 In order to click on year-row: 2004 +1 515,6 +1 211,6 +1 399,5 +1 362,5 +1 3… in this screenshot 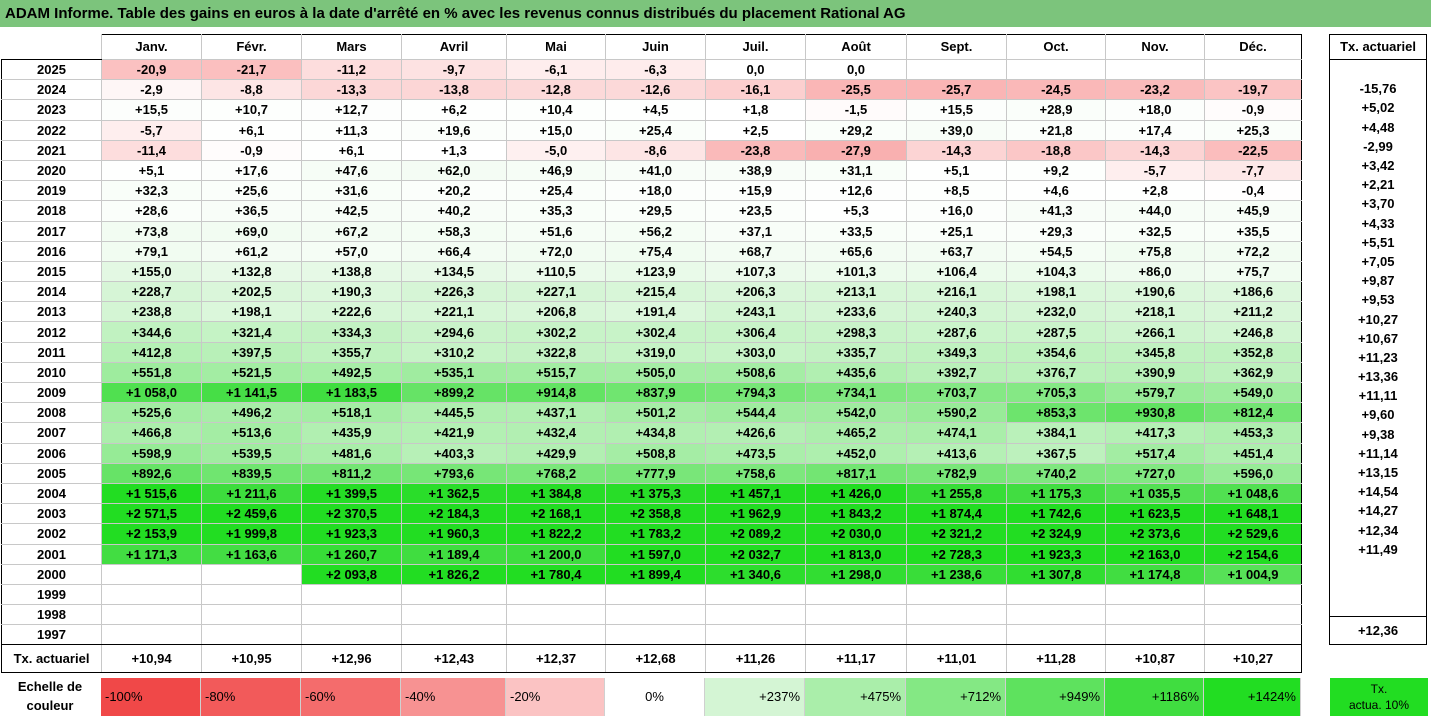, I will do `click(651, 493)`.